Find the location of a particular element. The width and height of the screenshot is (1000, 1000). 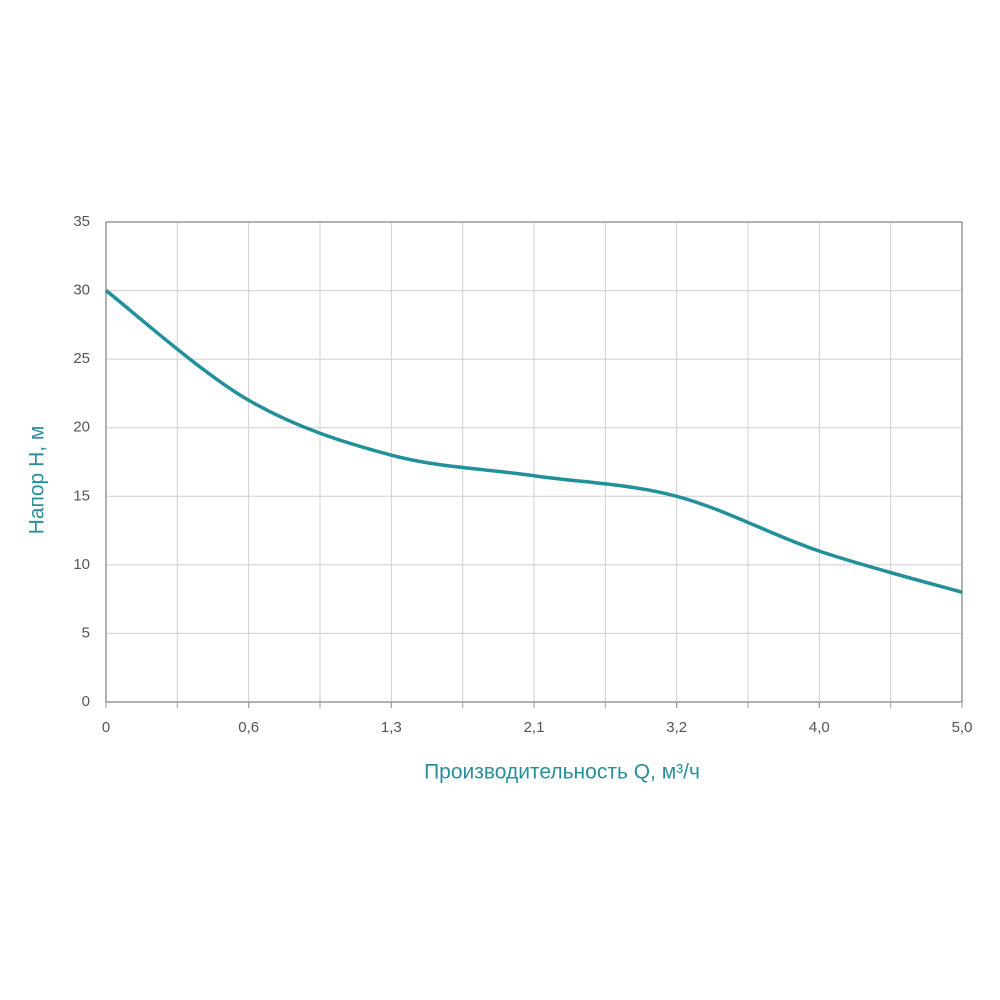

y-tick-label: 15 is located at coordinates (81, 495).